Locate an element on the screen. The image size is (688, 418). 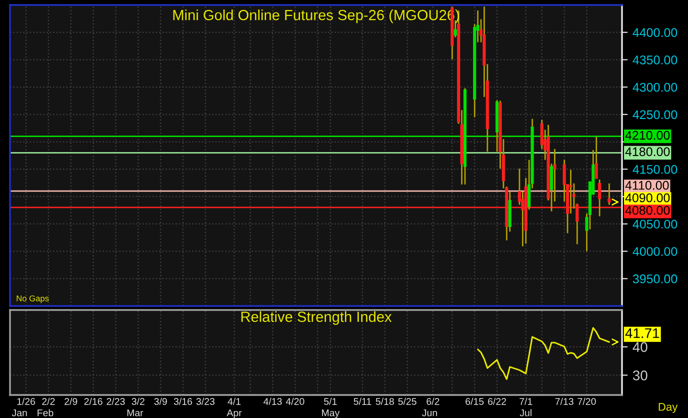
x2-tick-label: Jul is located at coordinates (526, 412).